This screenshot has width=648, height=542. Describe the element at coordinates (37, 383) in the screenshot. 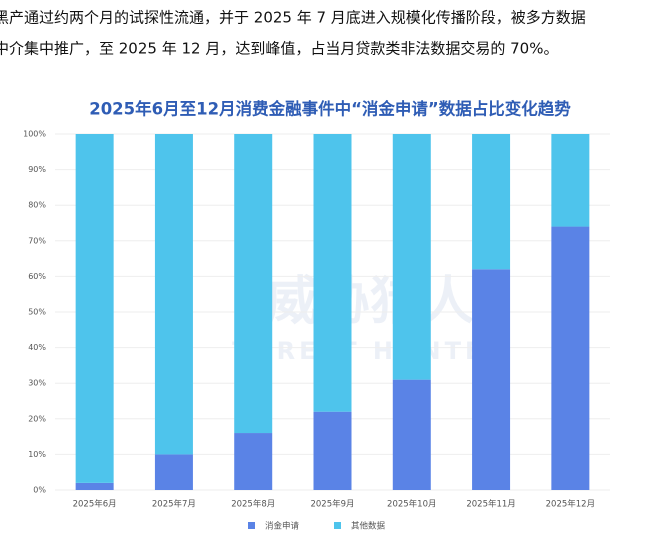

I see `y-tick-label: 30%` at that location.